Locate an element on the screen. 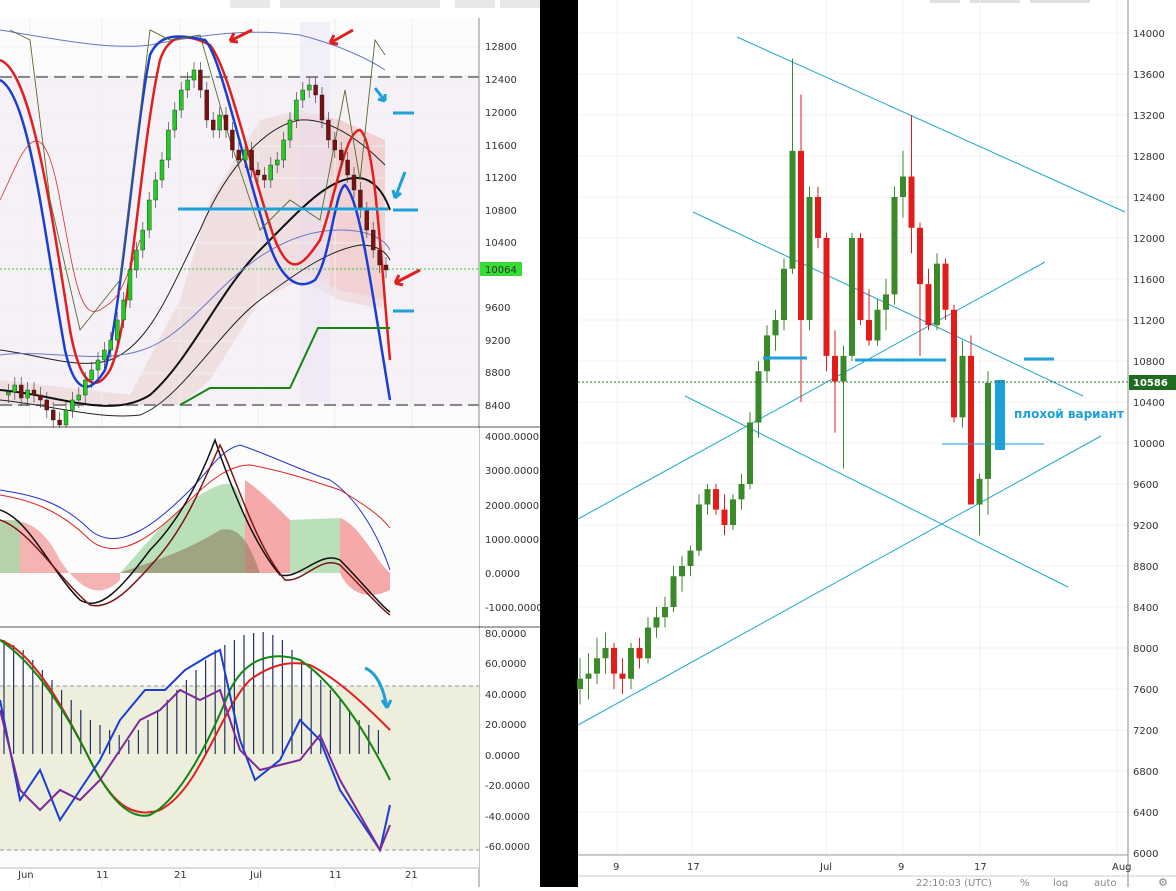 This screenshot has width=1176, height=891. bad-scenario-bar is located at coordinates (1000, 415).